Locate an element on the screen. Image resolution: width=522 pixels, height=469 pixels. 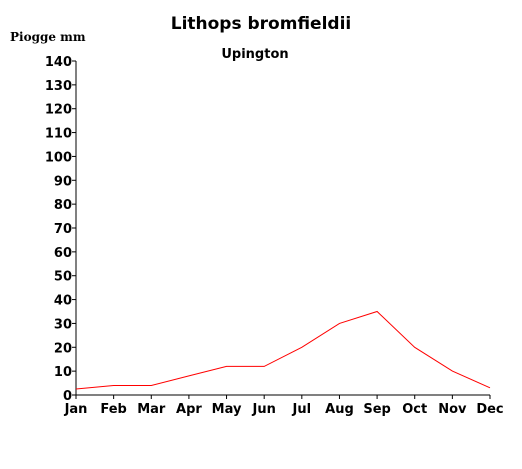
y-tick-label: 40 is located at coordinates (63, 301).